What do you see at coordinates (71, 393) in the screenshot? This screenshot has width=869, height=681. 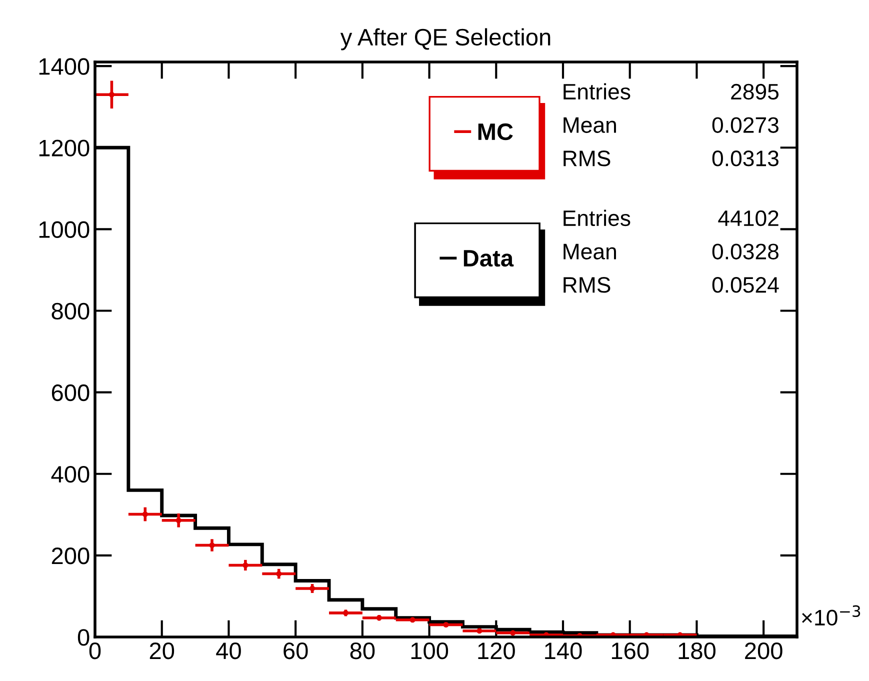 I see `y-tick-label: 600` at bounding box center [71, 393].